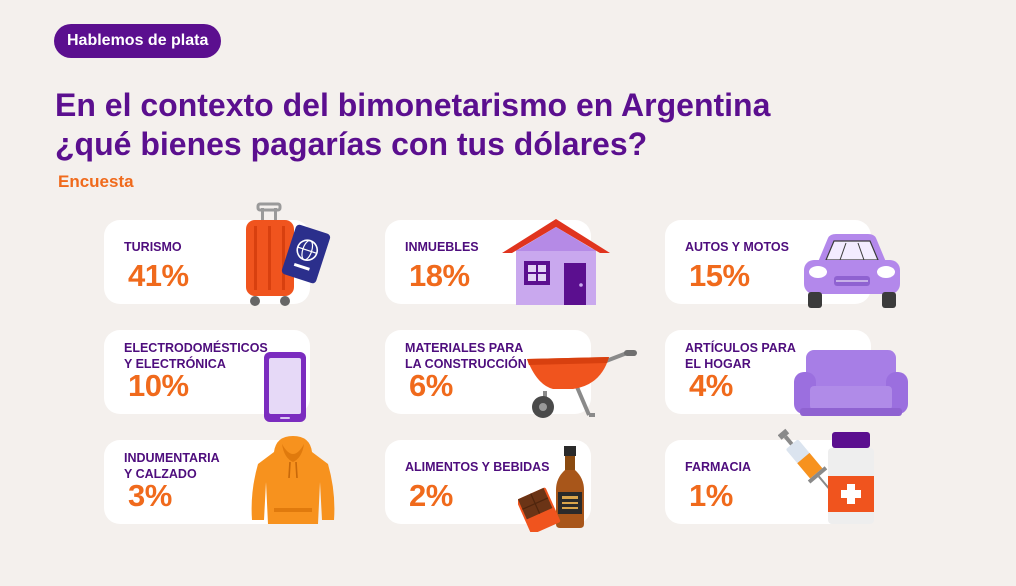 The height and width of the screenshot is (586, 1016). What do you see at coordinates (138, 41) in the screenshot?
I see `category-badge: Hablemos de plata` at bounding box center [138, 41].